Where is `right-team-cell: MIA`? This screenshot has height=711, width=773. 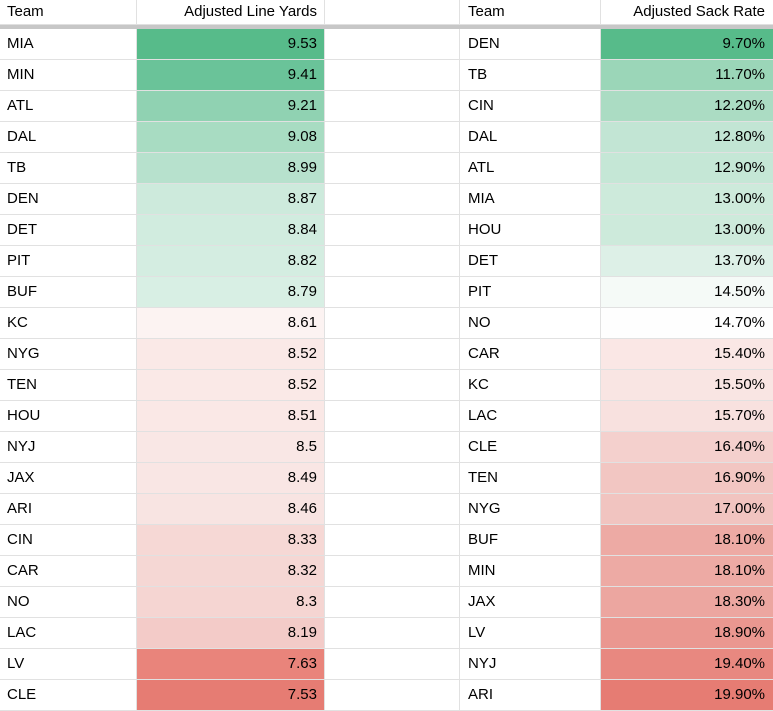 right-team-cell: MIA is located at coordinates (530, 199).